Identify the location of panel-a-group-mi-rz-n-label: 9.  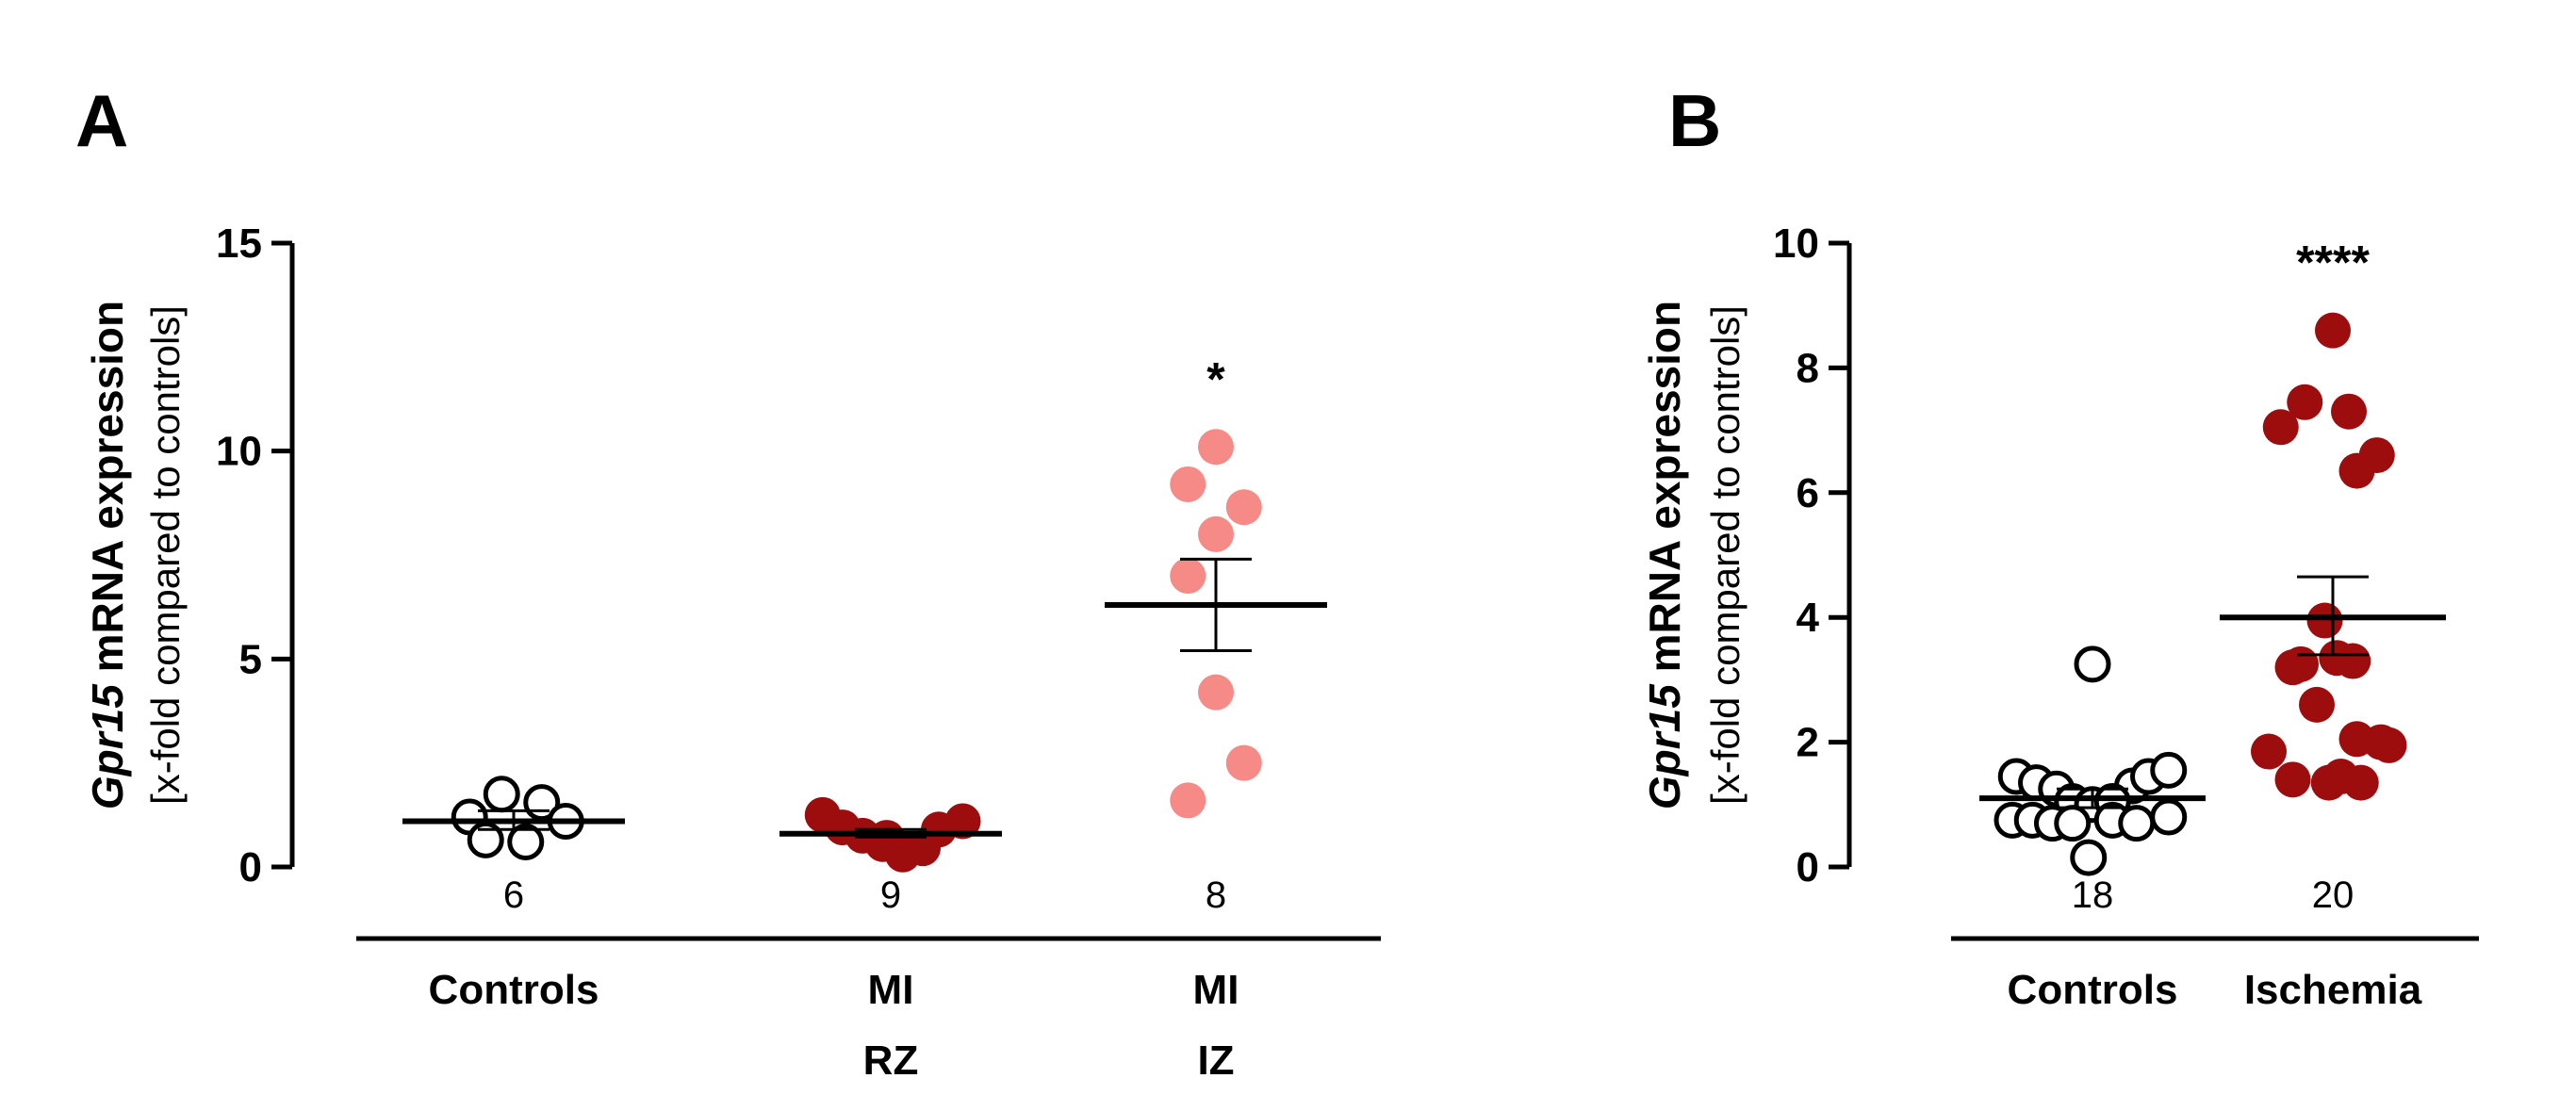
(890, 895).